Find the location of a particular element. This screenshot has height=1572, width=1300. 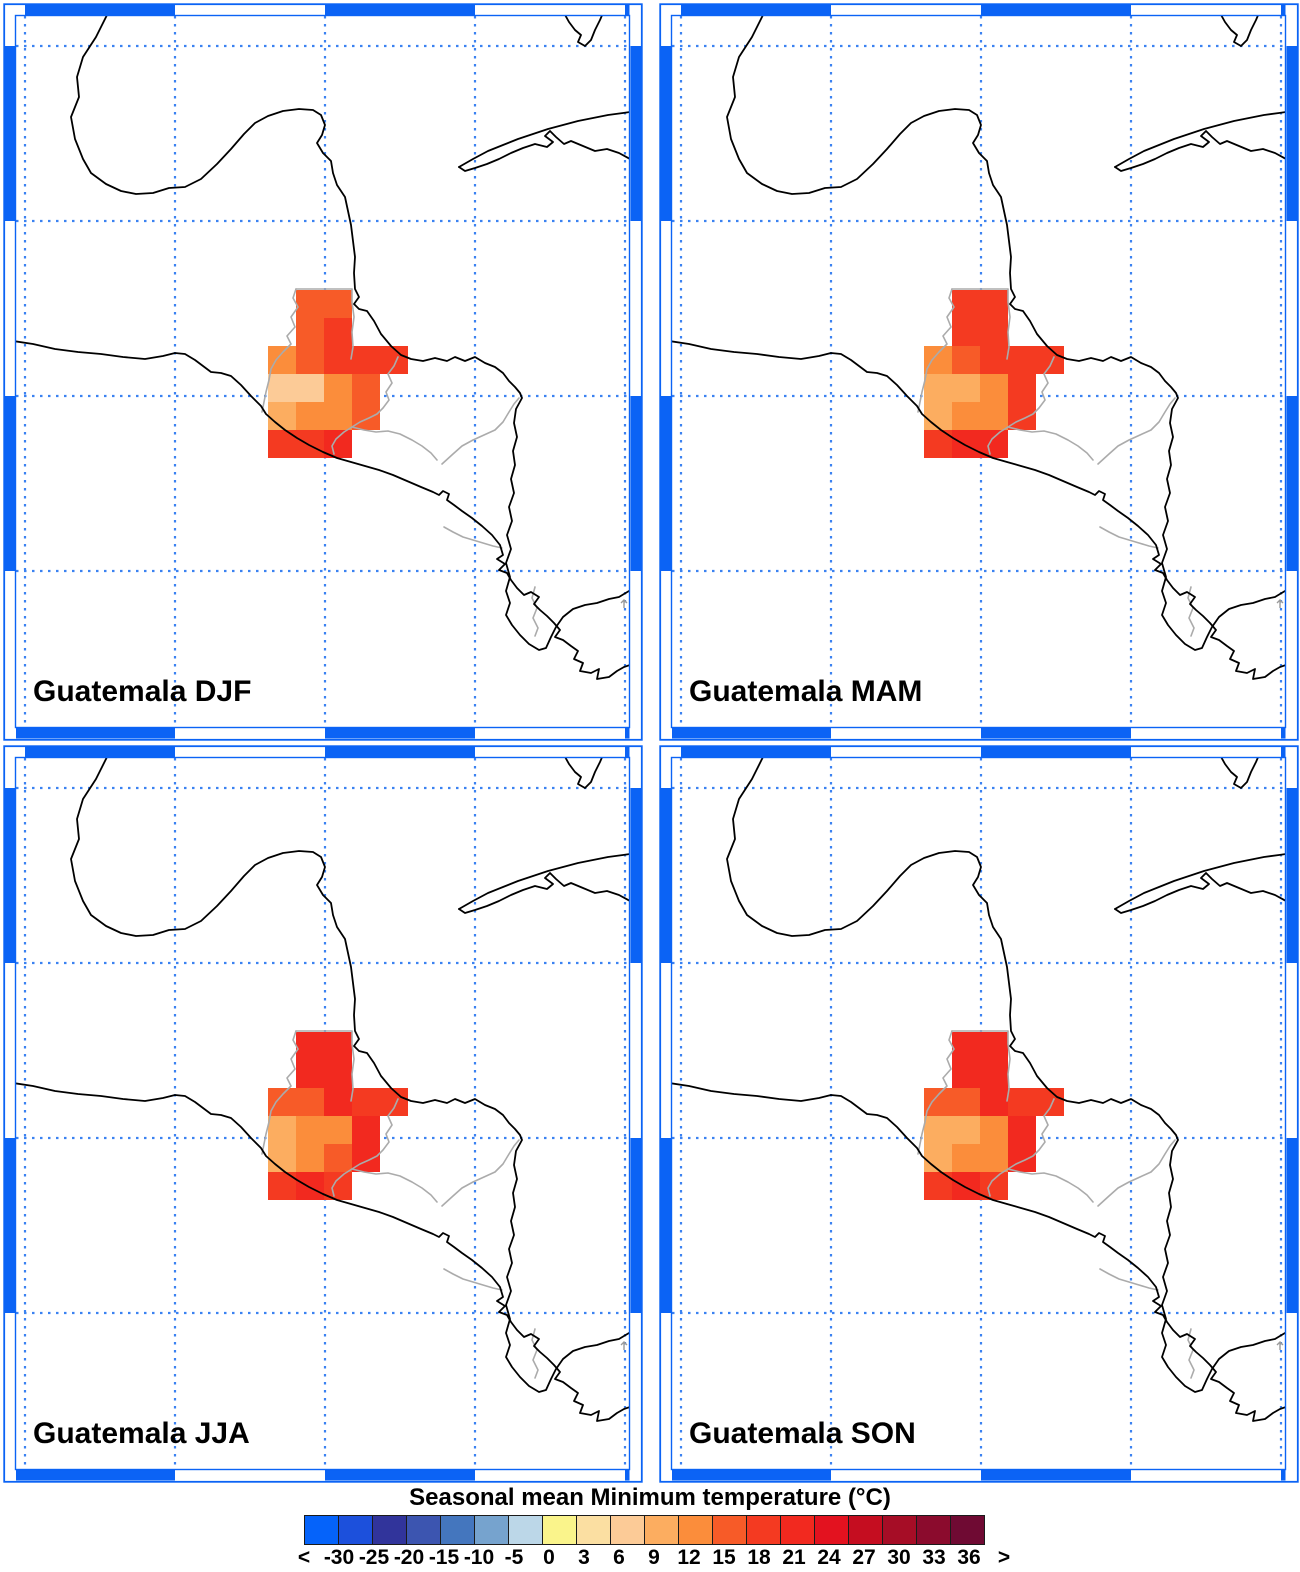

colorbar-tick-label: 33 is located at coordinates (934, 1557).